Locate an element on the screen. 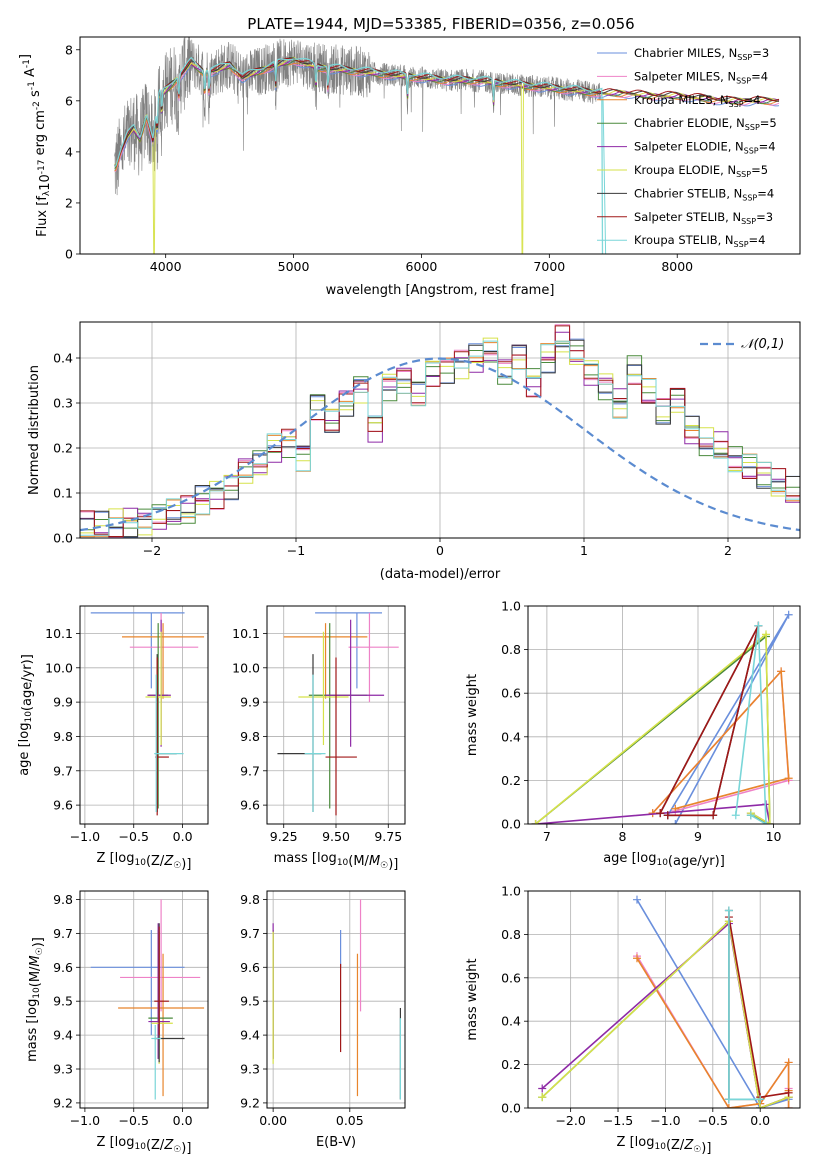  spectrum-xtick-label: 6000 is located at coordinates (422, 266).